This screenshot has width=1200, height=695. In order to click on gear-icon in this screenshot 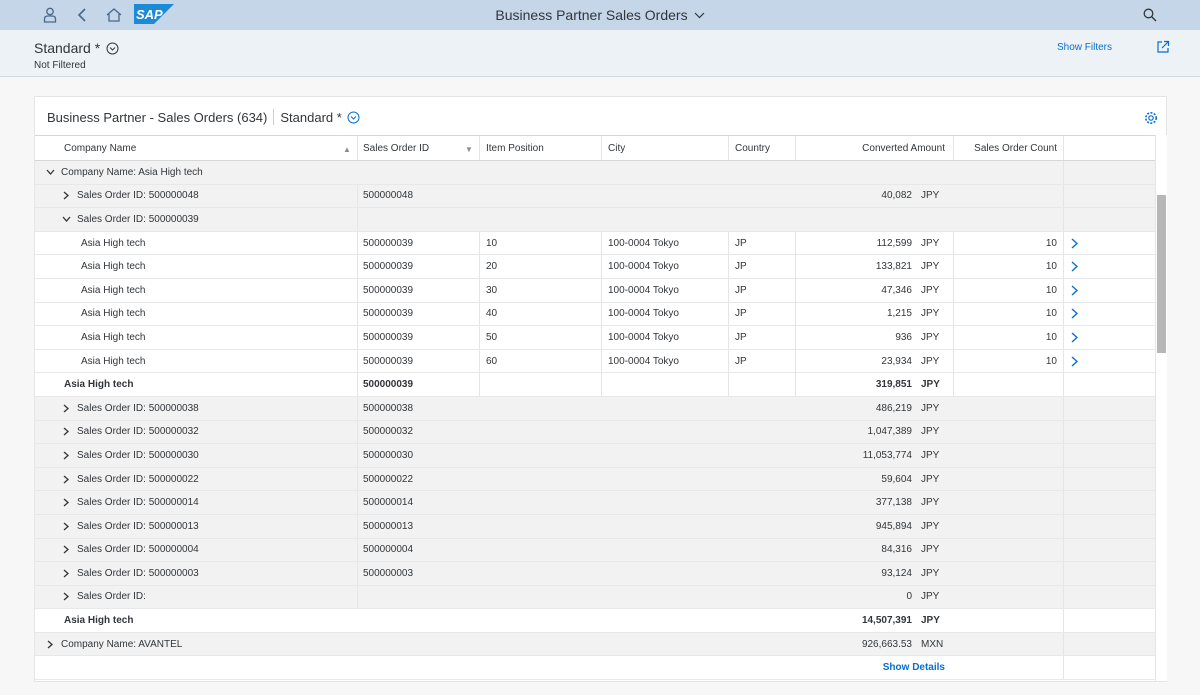, I will do `click(1151, 120)`.